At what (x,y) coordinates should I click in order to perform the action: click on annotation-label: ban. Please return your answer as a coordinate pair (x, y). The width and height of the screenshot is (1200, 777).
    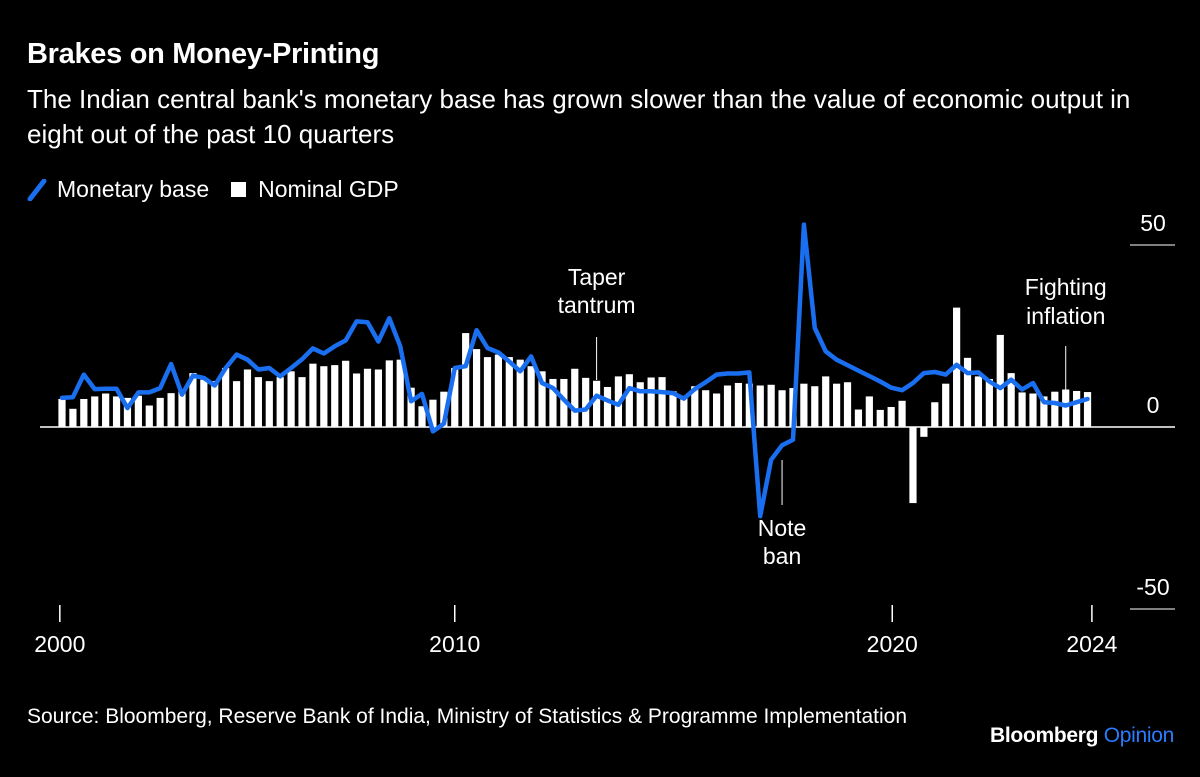
    Looking at the image, I should click on (782, 556).